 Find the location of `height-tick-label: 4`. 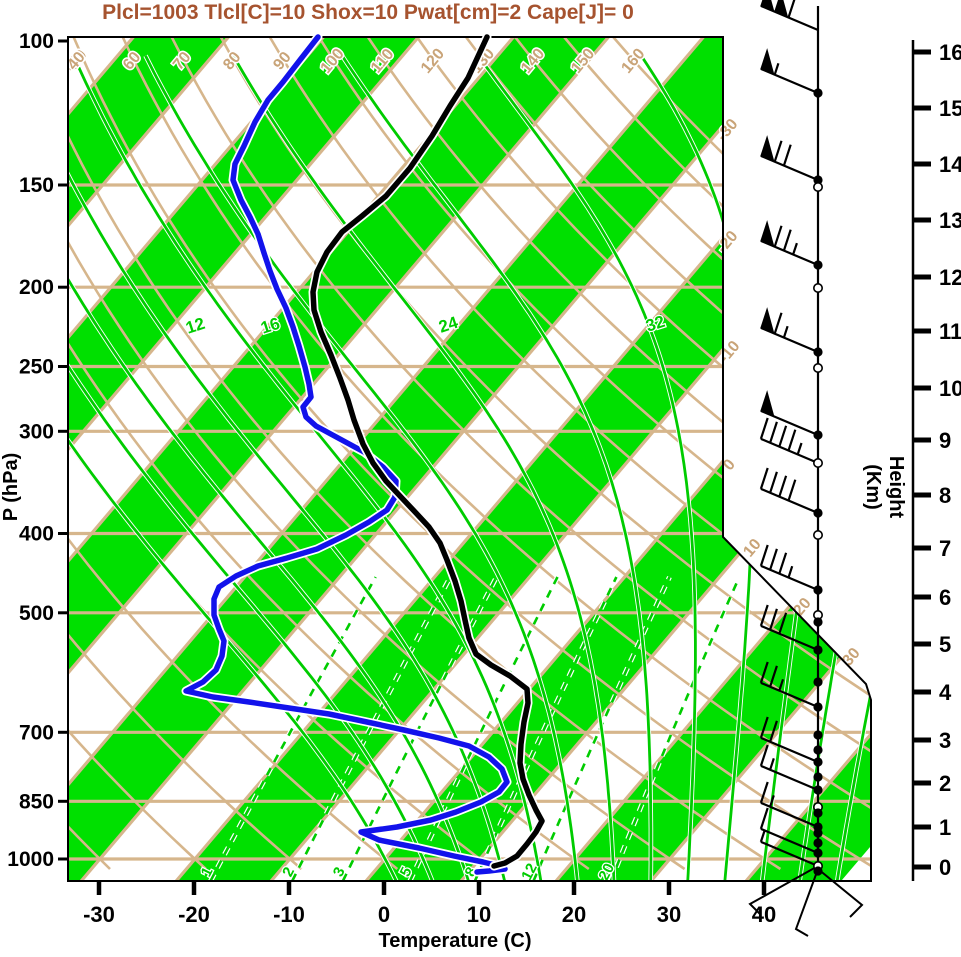

height-tick-label: 4 is located at coordinates (945, 692).